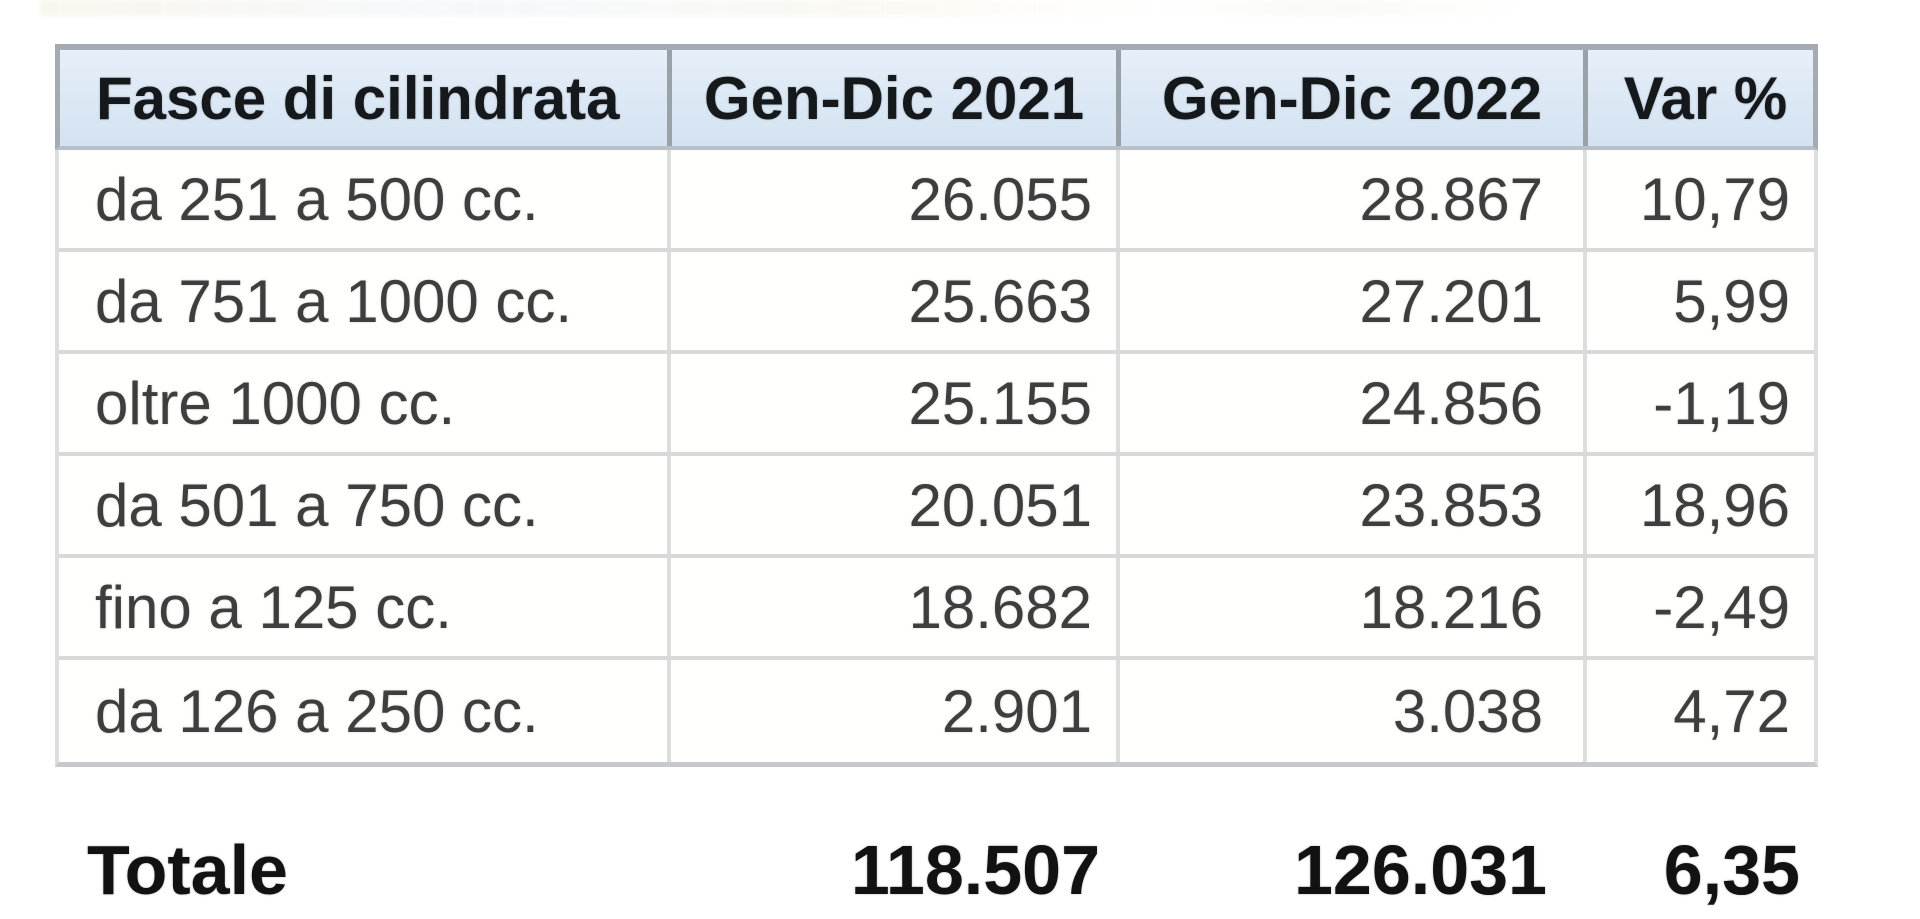 This screenshot has width=1920, height=919. I want to click on row-label: da 126 a 250 cc., so click(365, 711).